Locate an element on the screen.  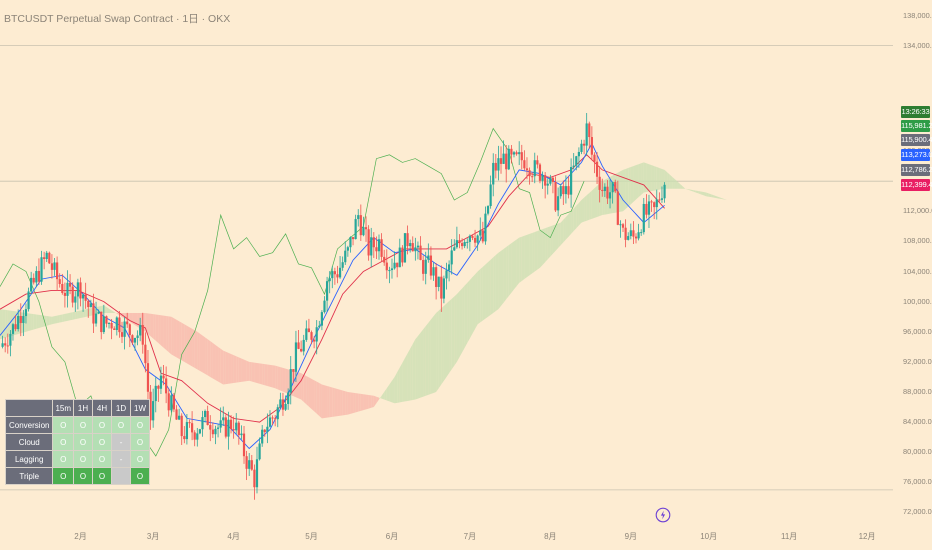
y-tick-label: 96,000.0 is located at coordinates (917, 331).